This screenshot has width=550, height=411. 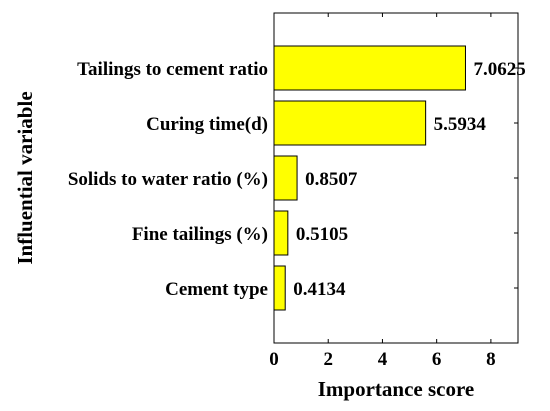 I want to click on category-label: Fine tailings (%), so click(x=200, y=234).